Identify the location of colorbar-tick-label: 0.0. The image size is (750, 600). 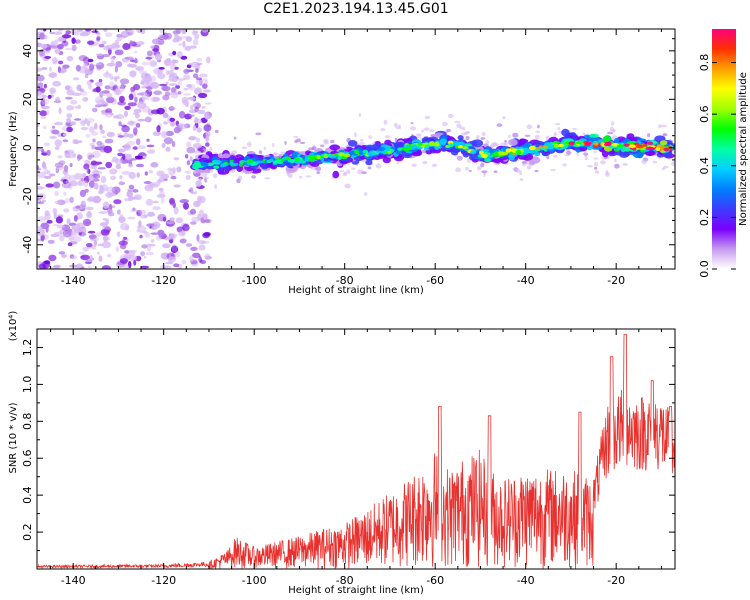
(704, 269).